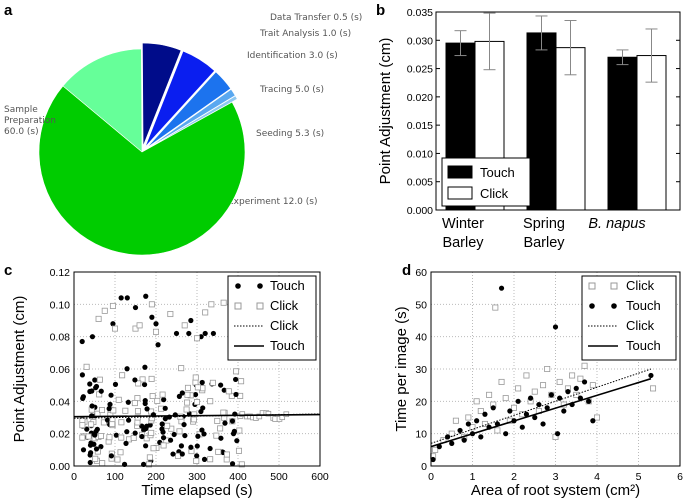  What do you see at coordinates (385, 111) in the screenshot?
I see `ylabel-b: Point Adjustment (cm)` at bounding box center [385, 111].